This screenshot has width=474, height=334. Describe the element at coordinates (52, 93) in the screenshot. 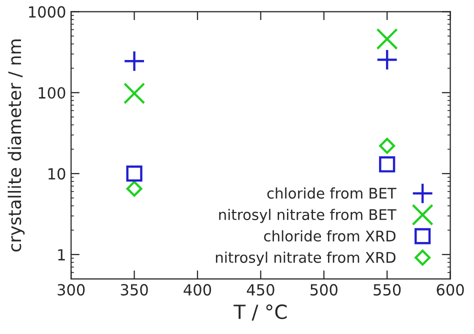

I see `y-tick-label: 100` at that location.